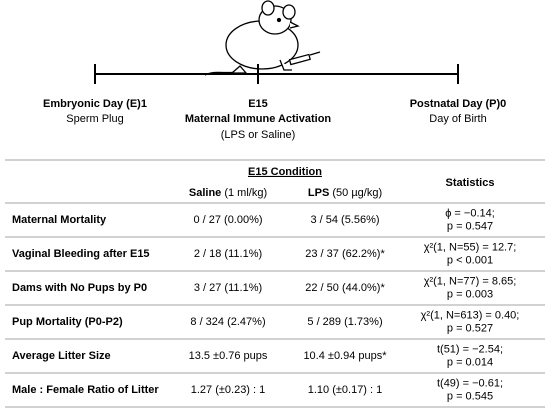  I want to click on saline-value: 0 / 27 (0.00%), so click(227, 220).